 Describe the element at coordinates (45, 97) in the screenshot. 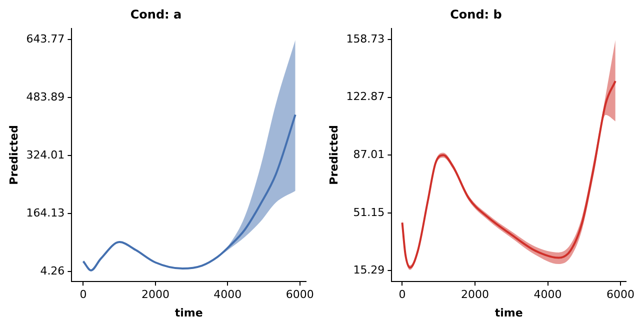

I see `y-tick-label: 483.89` at that location.